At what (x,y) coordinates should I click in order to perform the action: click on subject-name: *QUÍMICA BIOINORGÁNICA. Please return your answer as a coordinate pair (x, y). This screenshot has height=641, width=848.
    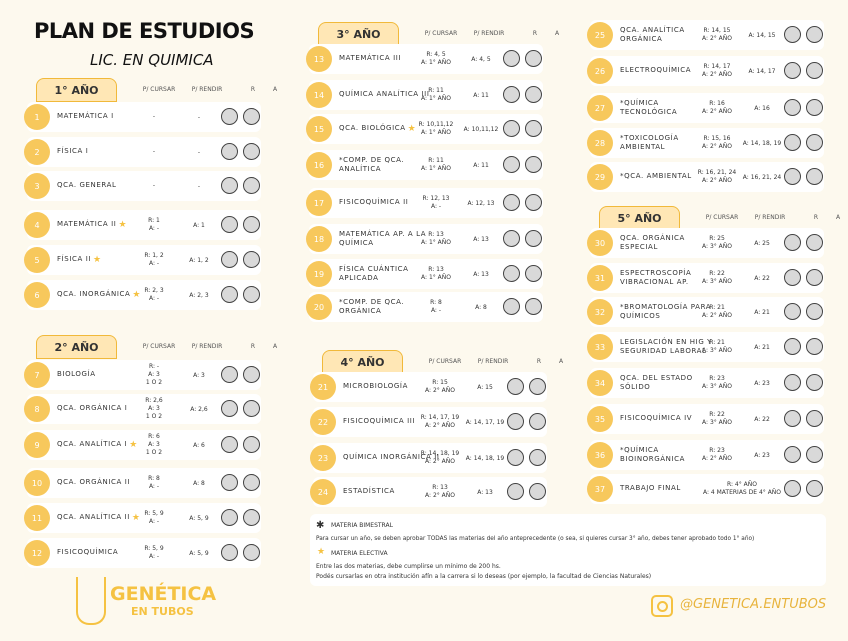
    Looking at the image, I should click on (669, 455).